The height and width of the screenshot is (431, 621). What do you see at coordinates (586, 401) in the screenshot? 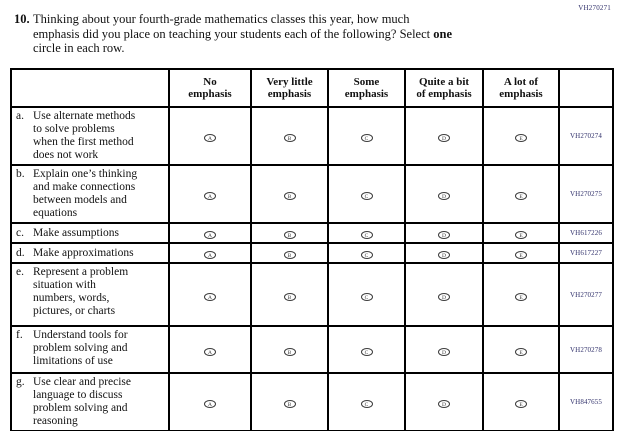
I see `row-code: VH847655` at bounding box center [586, 401].